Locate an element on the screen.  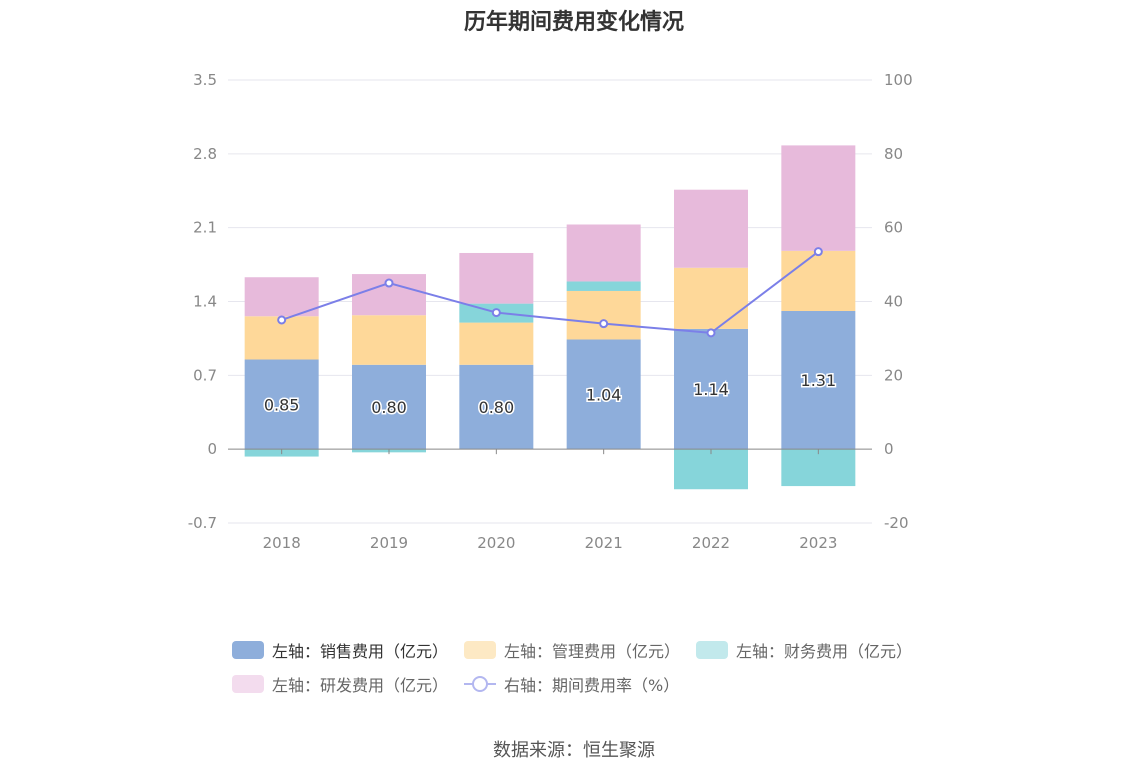
x-axis-tick-label: 2020 is located at coordinates (496, 543).